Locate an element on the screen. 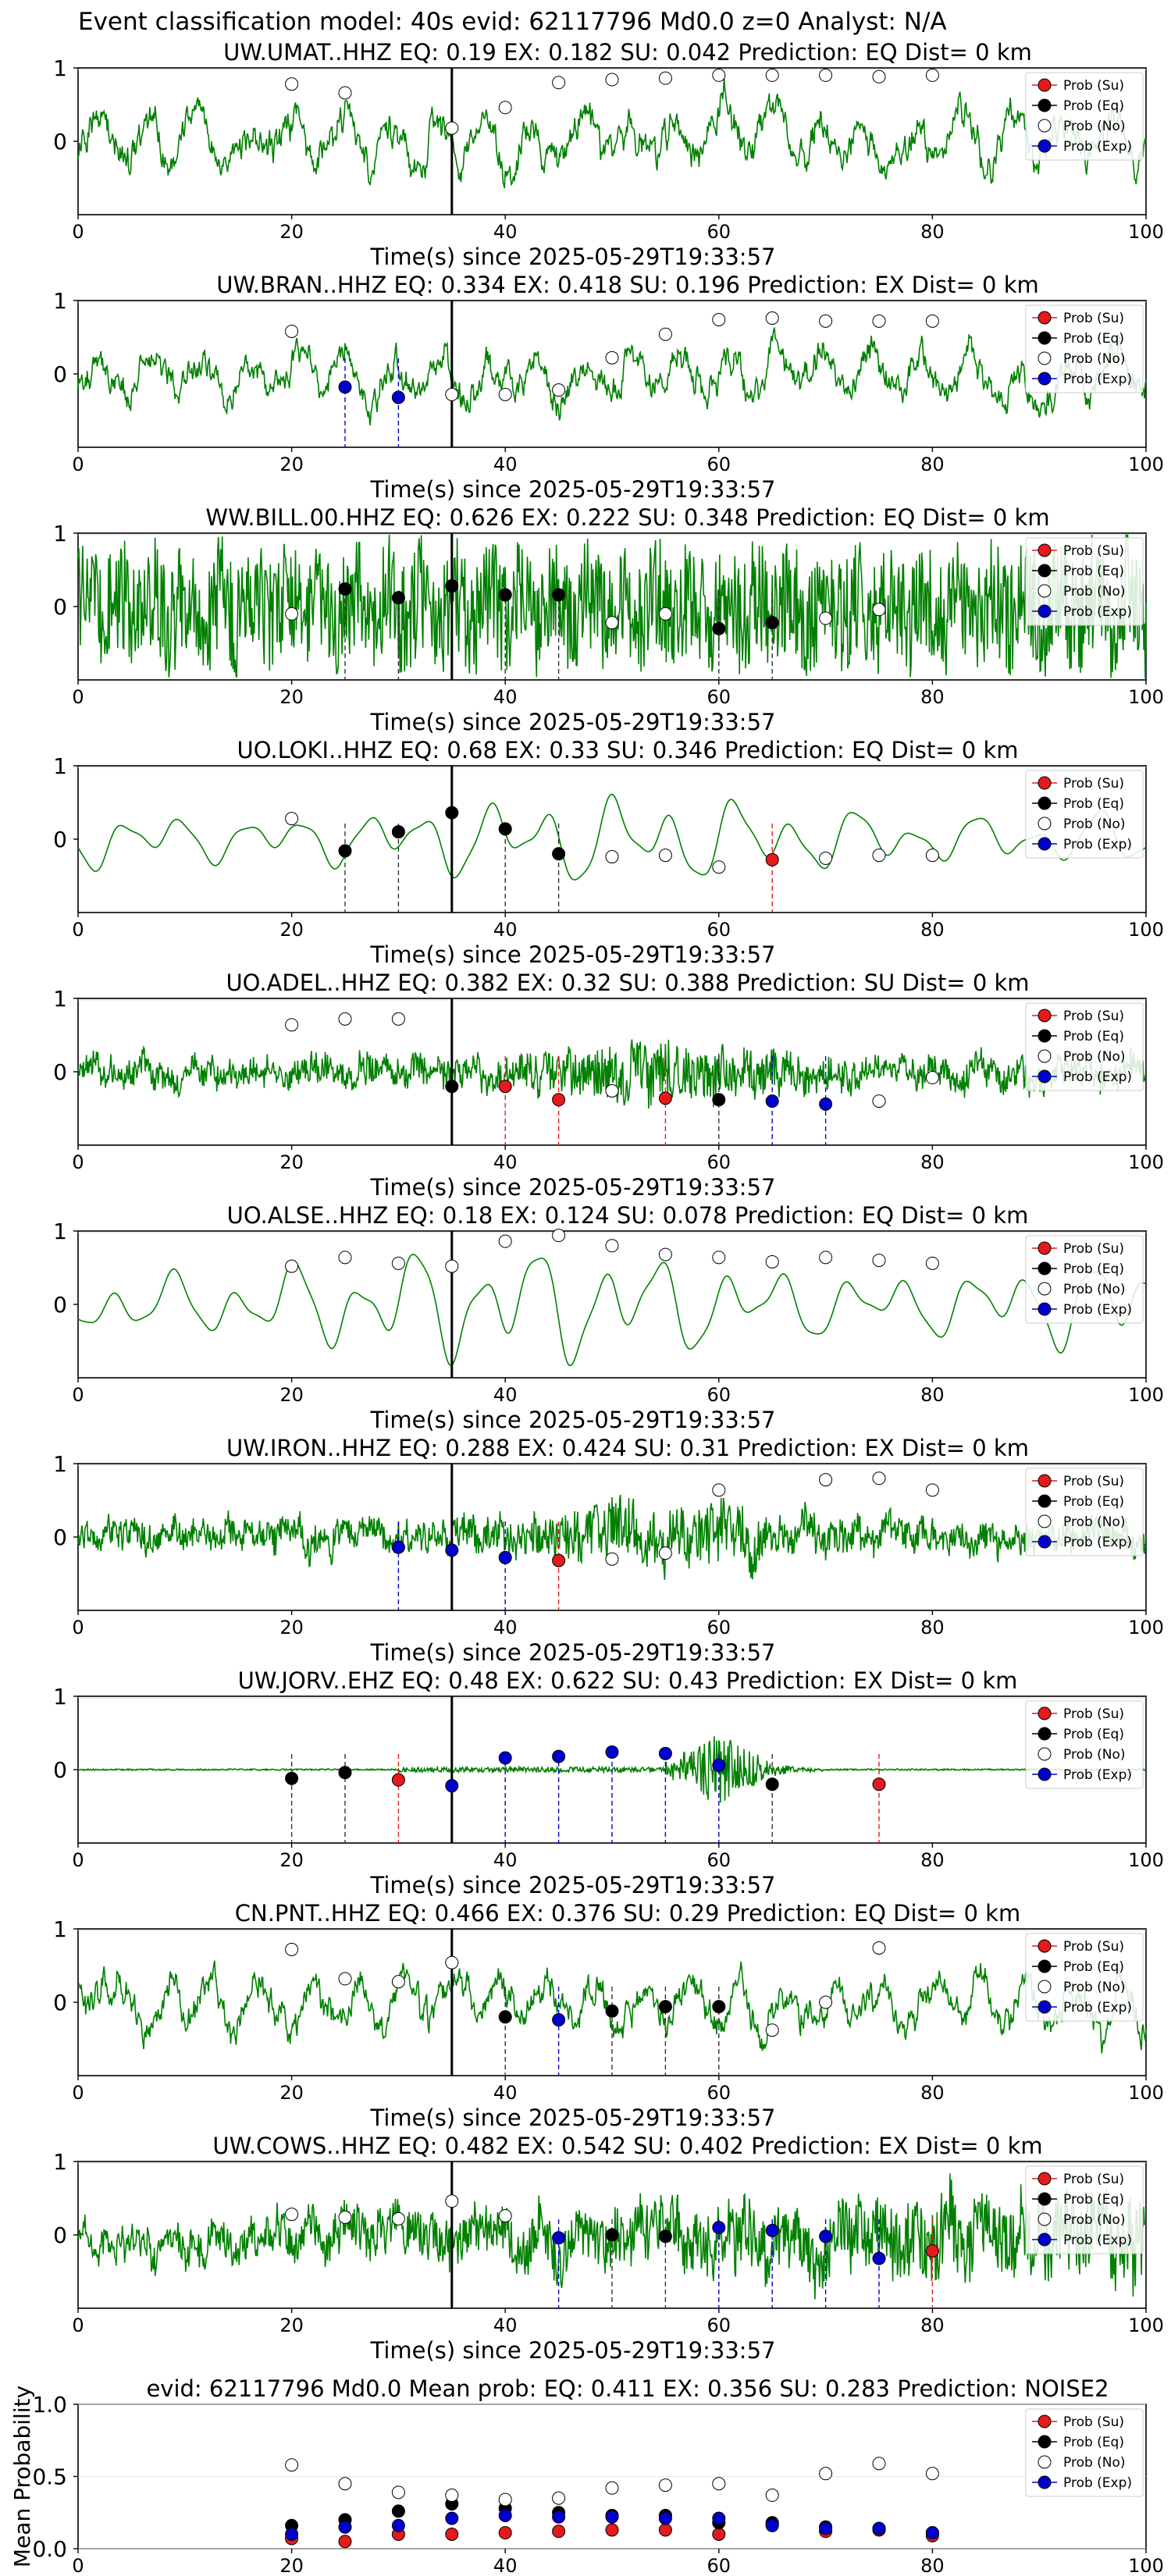 The image size is (1171, 2576). x-tick-label: 60 is located at coordinates (719, 1860).